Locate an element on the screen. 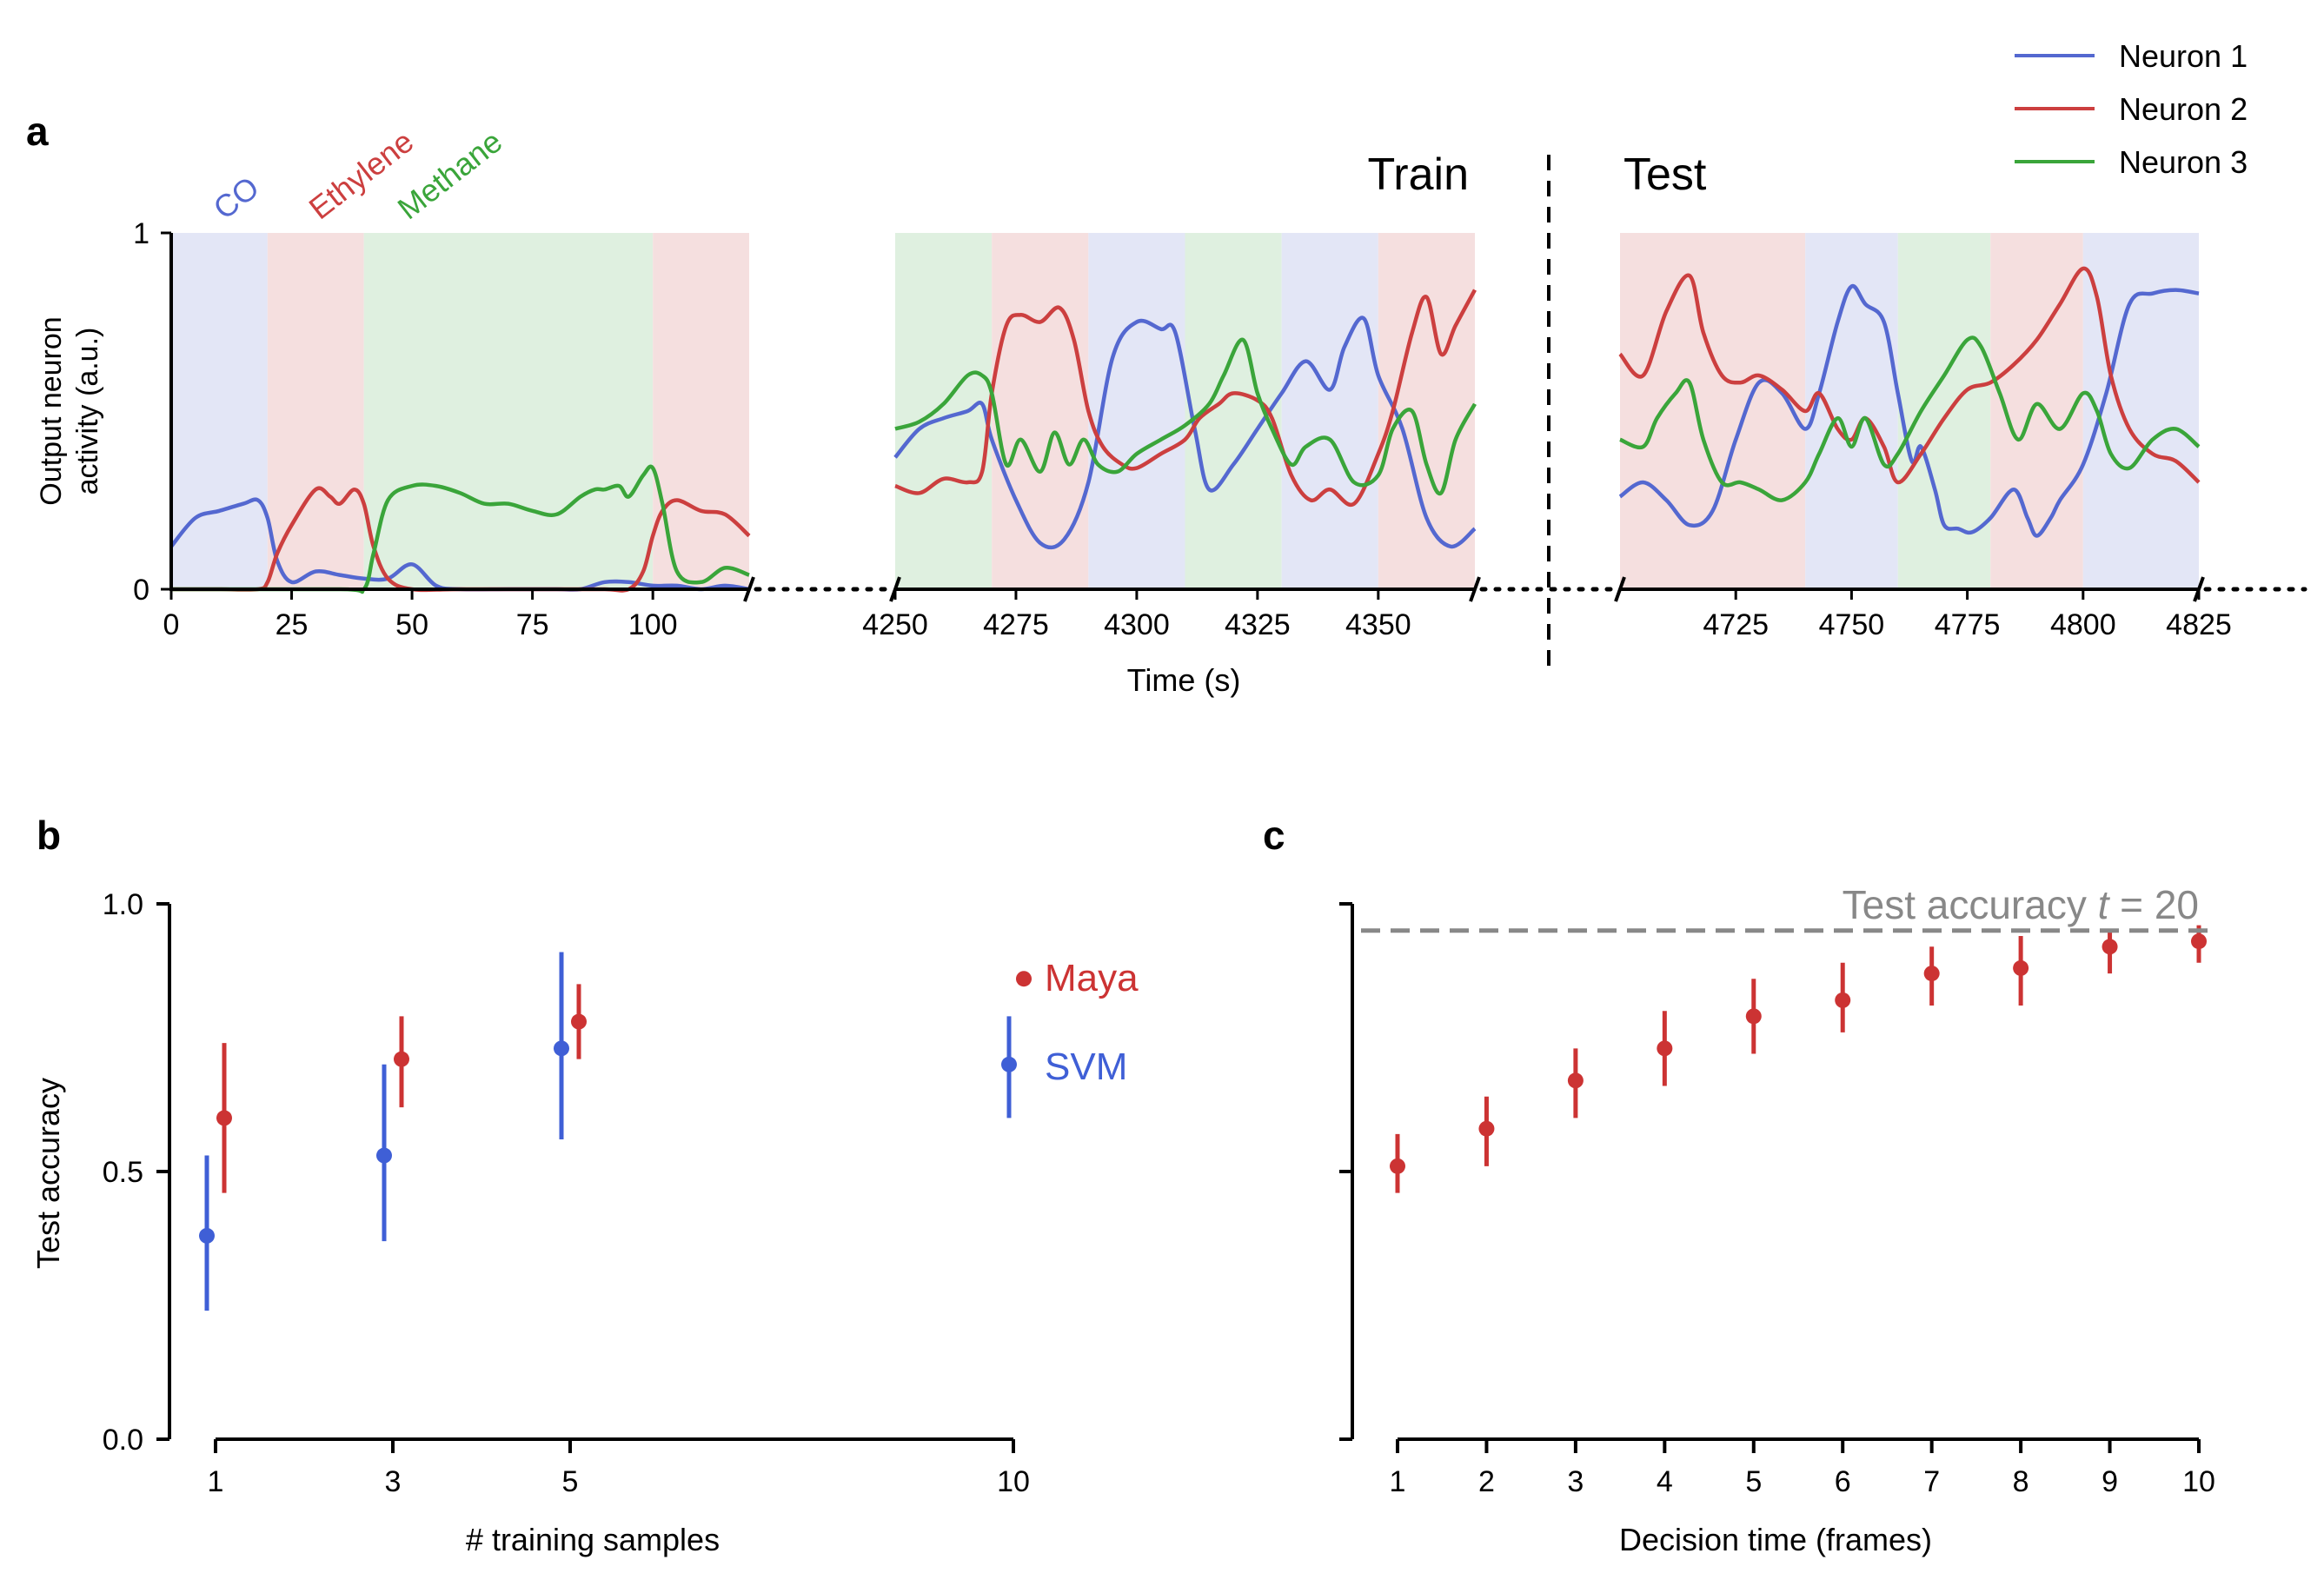 The height and width of the screenshot is (1580, 2324). x-tick-label: 0 is located at coordinates (171, 624).